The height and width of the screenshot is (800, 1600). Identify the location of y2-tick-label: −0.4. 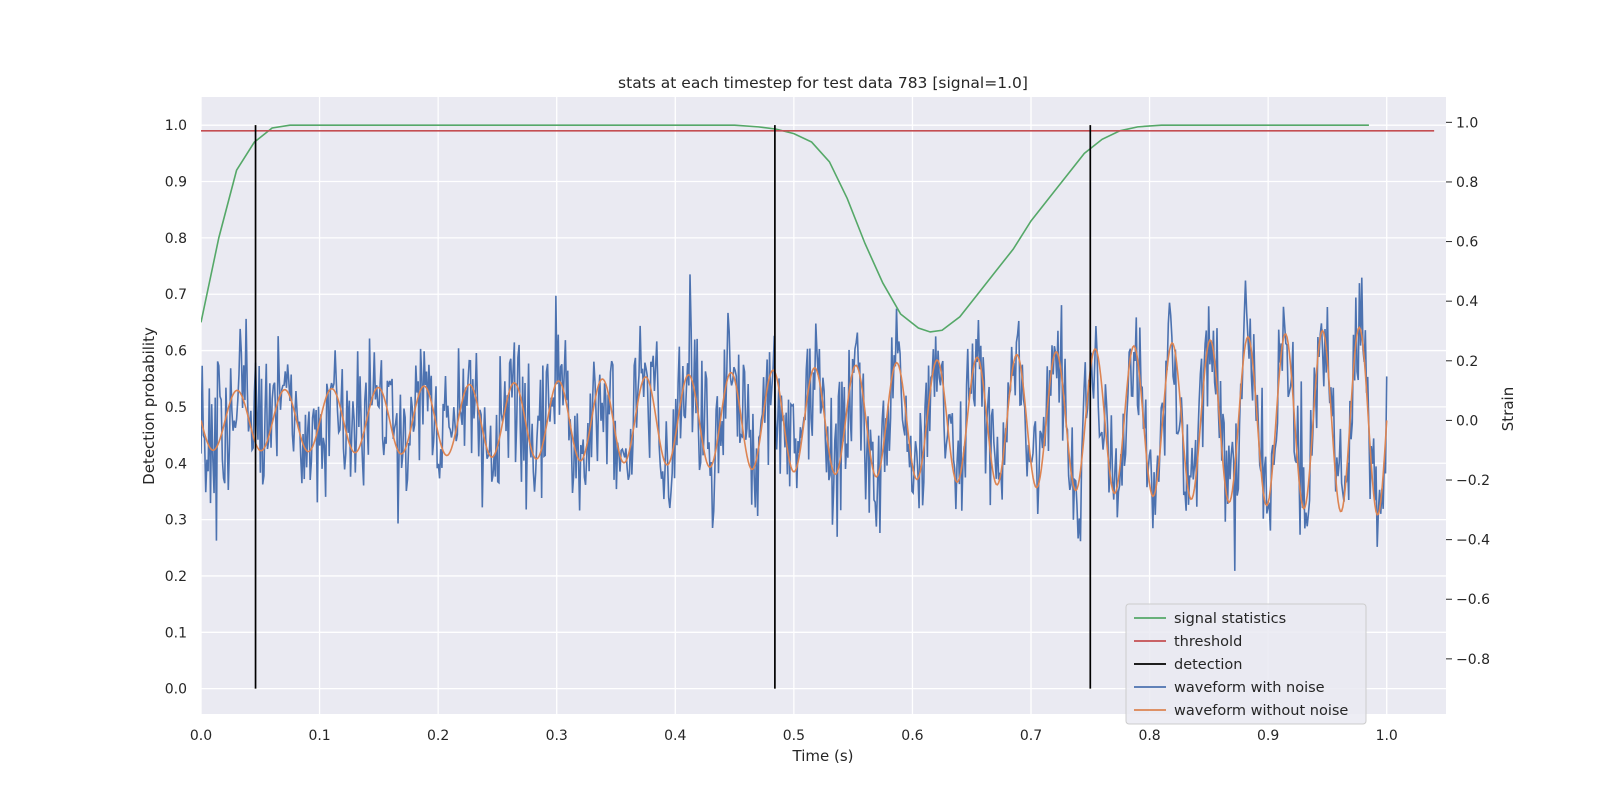
(1473, 541).